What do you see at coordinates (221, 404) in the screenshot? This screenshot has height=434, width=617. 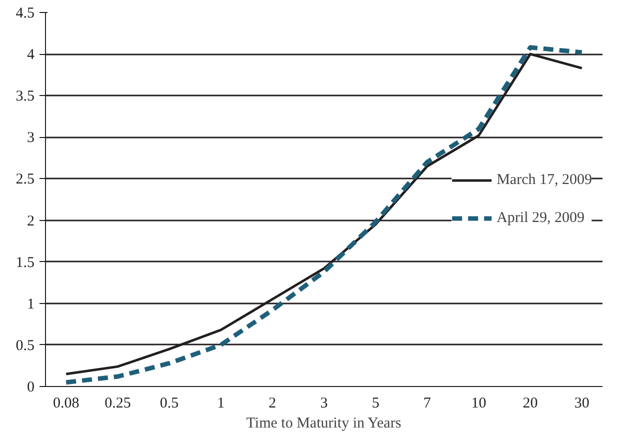 I see `x-tick-label: 1` at bounding box center [221, 404].